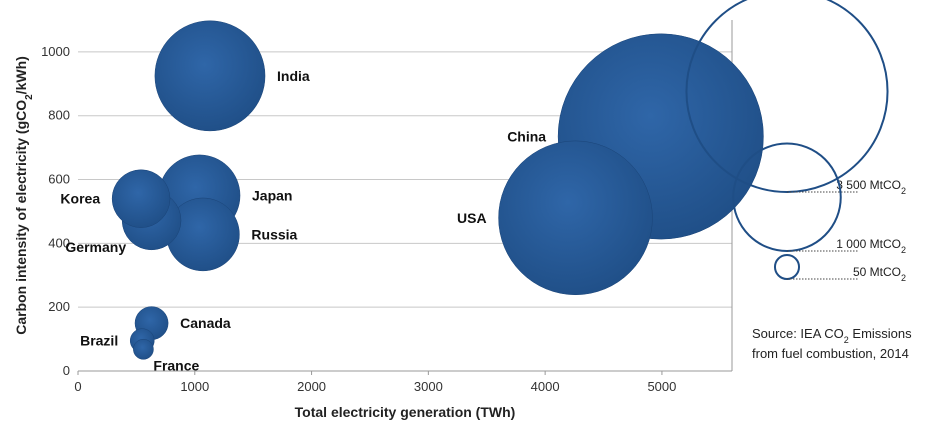  What do you see at coordinates (59, 306) in the screenshot?
I see `y-tick-label: 200` at bounding box center [59, 306].